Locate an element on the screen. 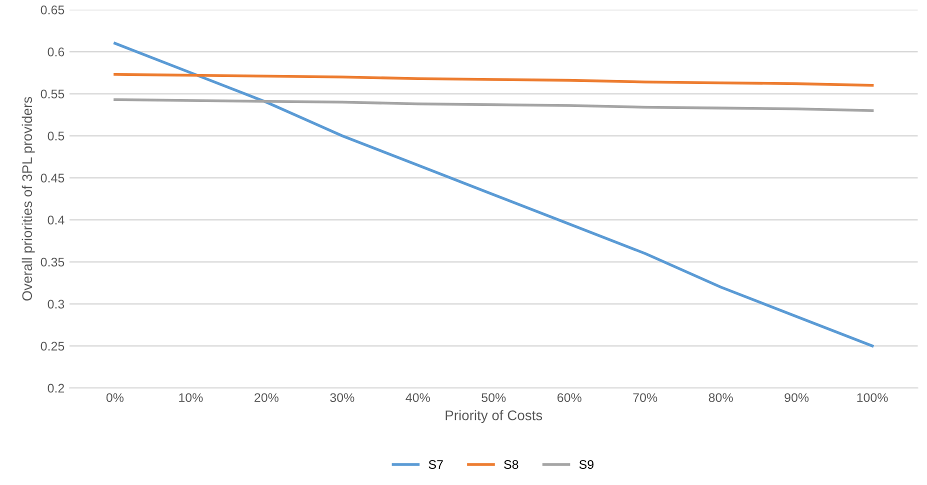 The image size is (927, 485). y-tick-label: 0.5 is located at coordinates (56, 136).